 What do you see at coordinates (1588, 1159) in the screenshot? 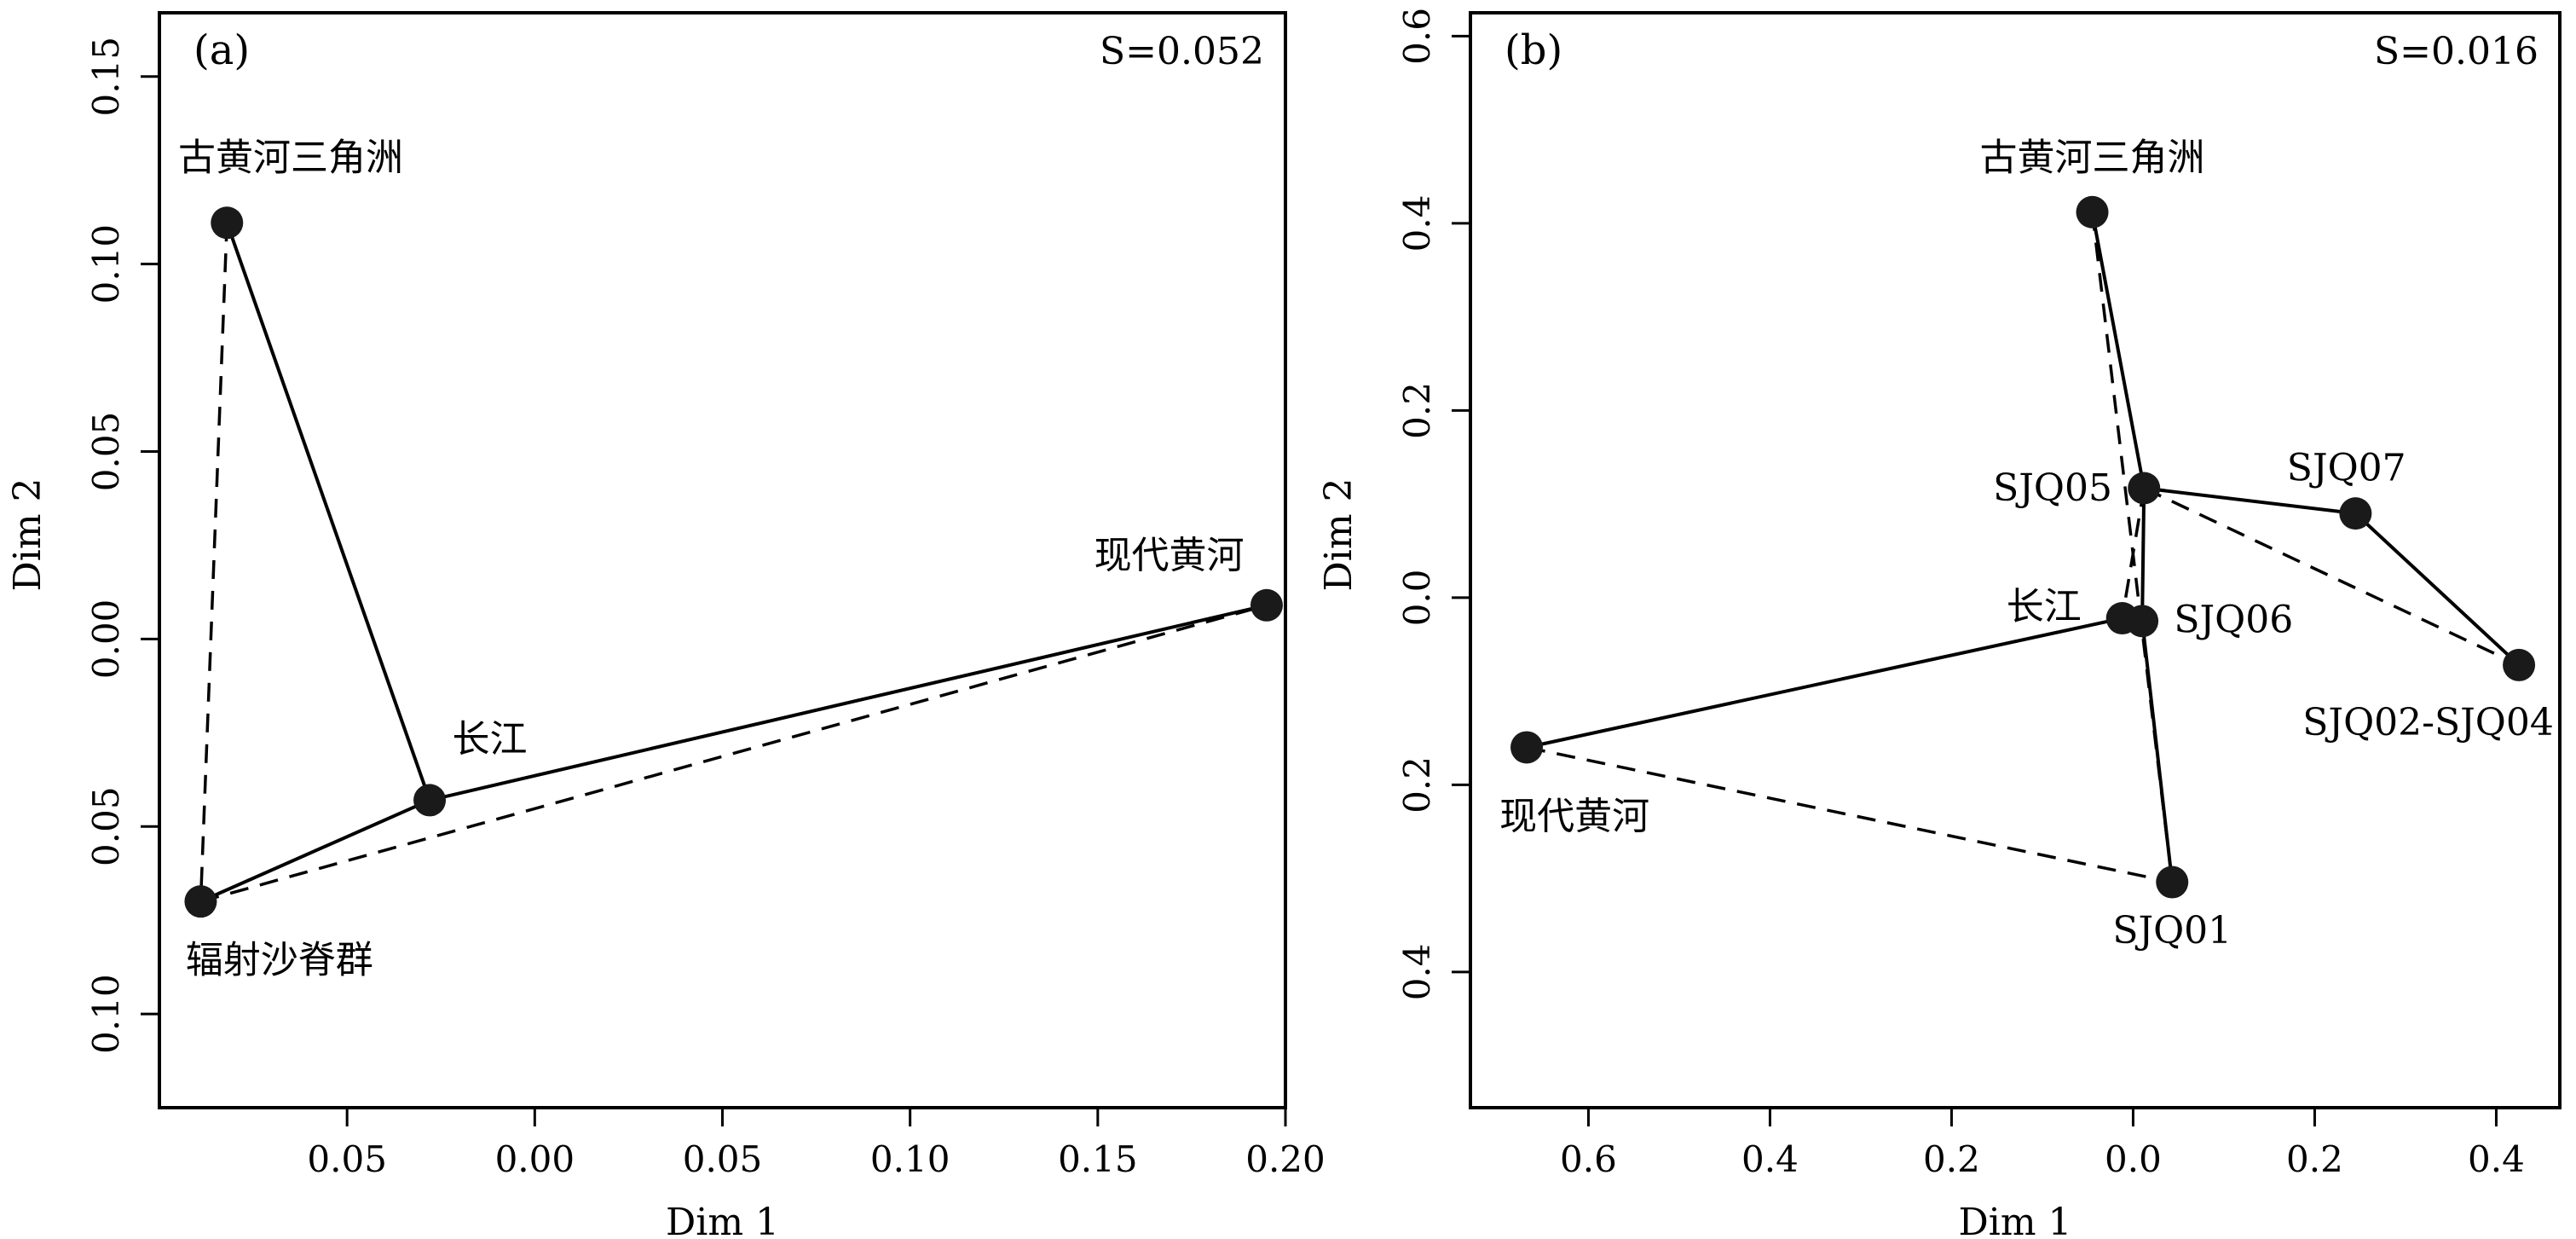
I see `x-tick-label: 0.6` at bounding box center [1588, 1159].